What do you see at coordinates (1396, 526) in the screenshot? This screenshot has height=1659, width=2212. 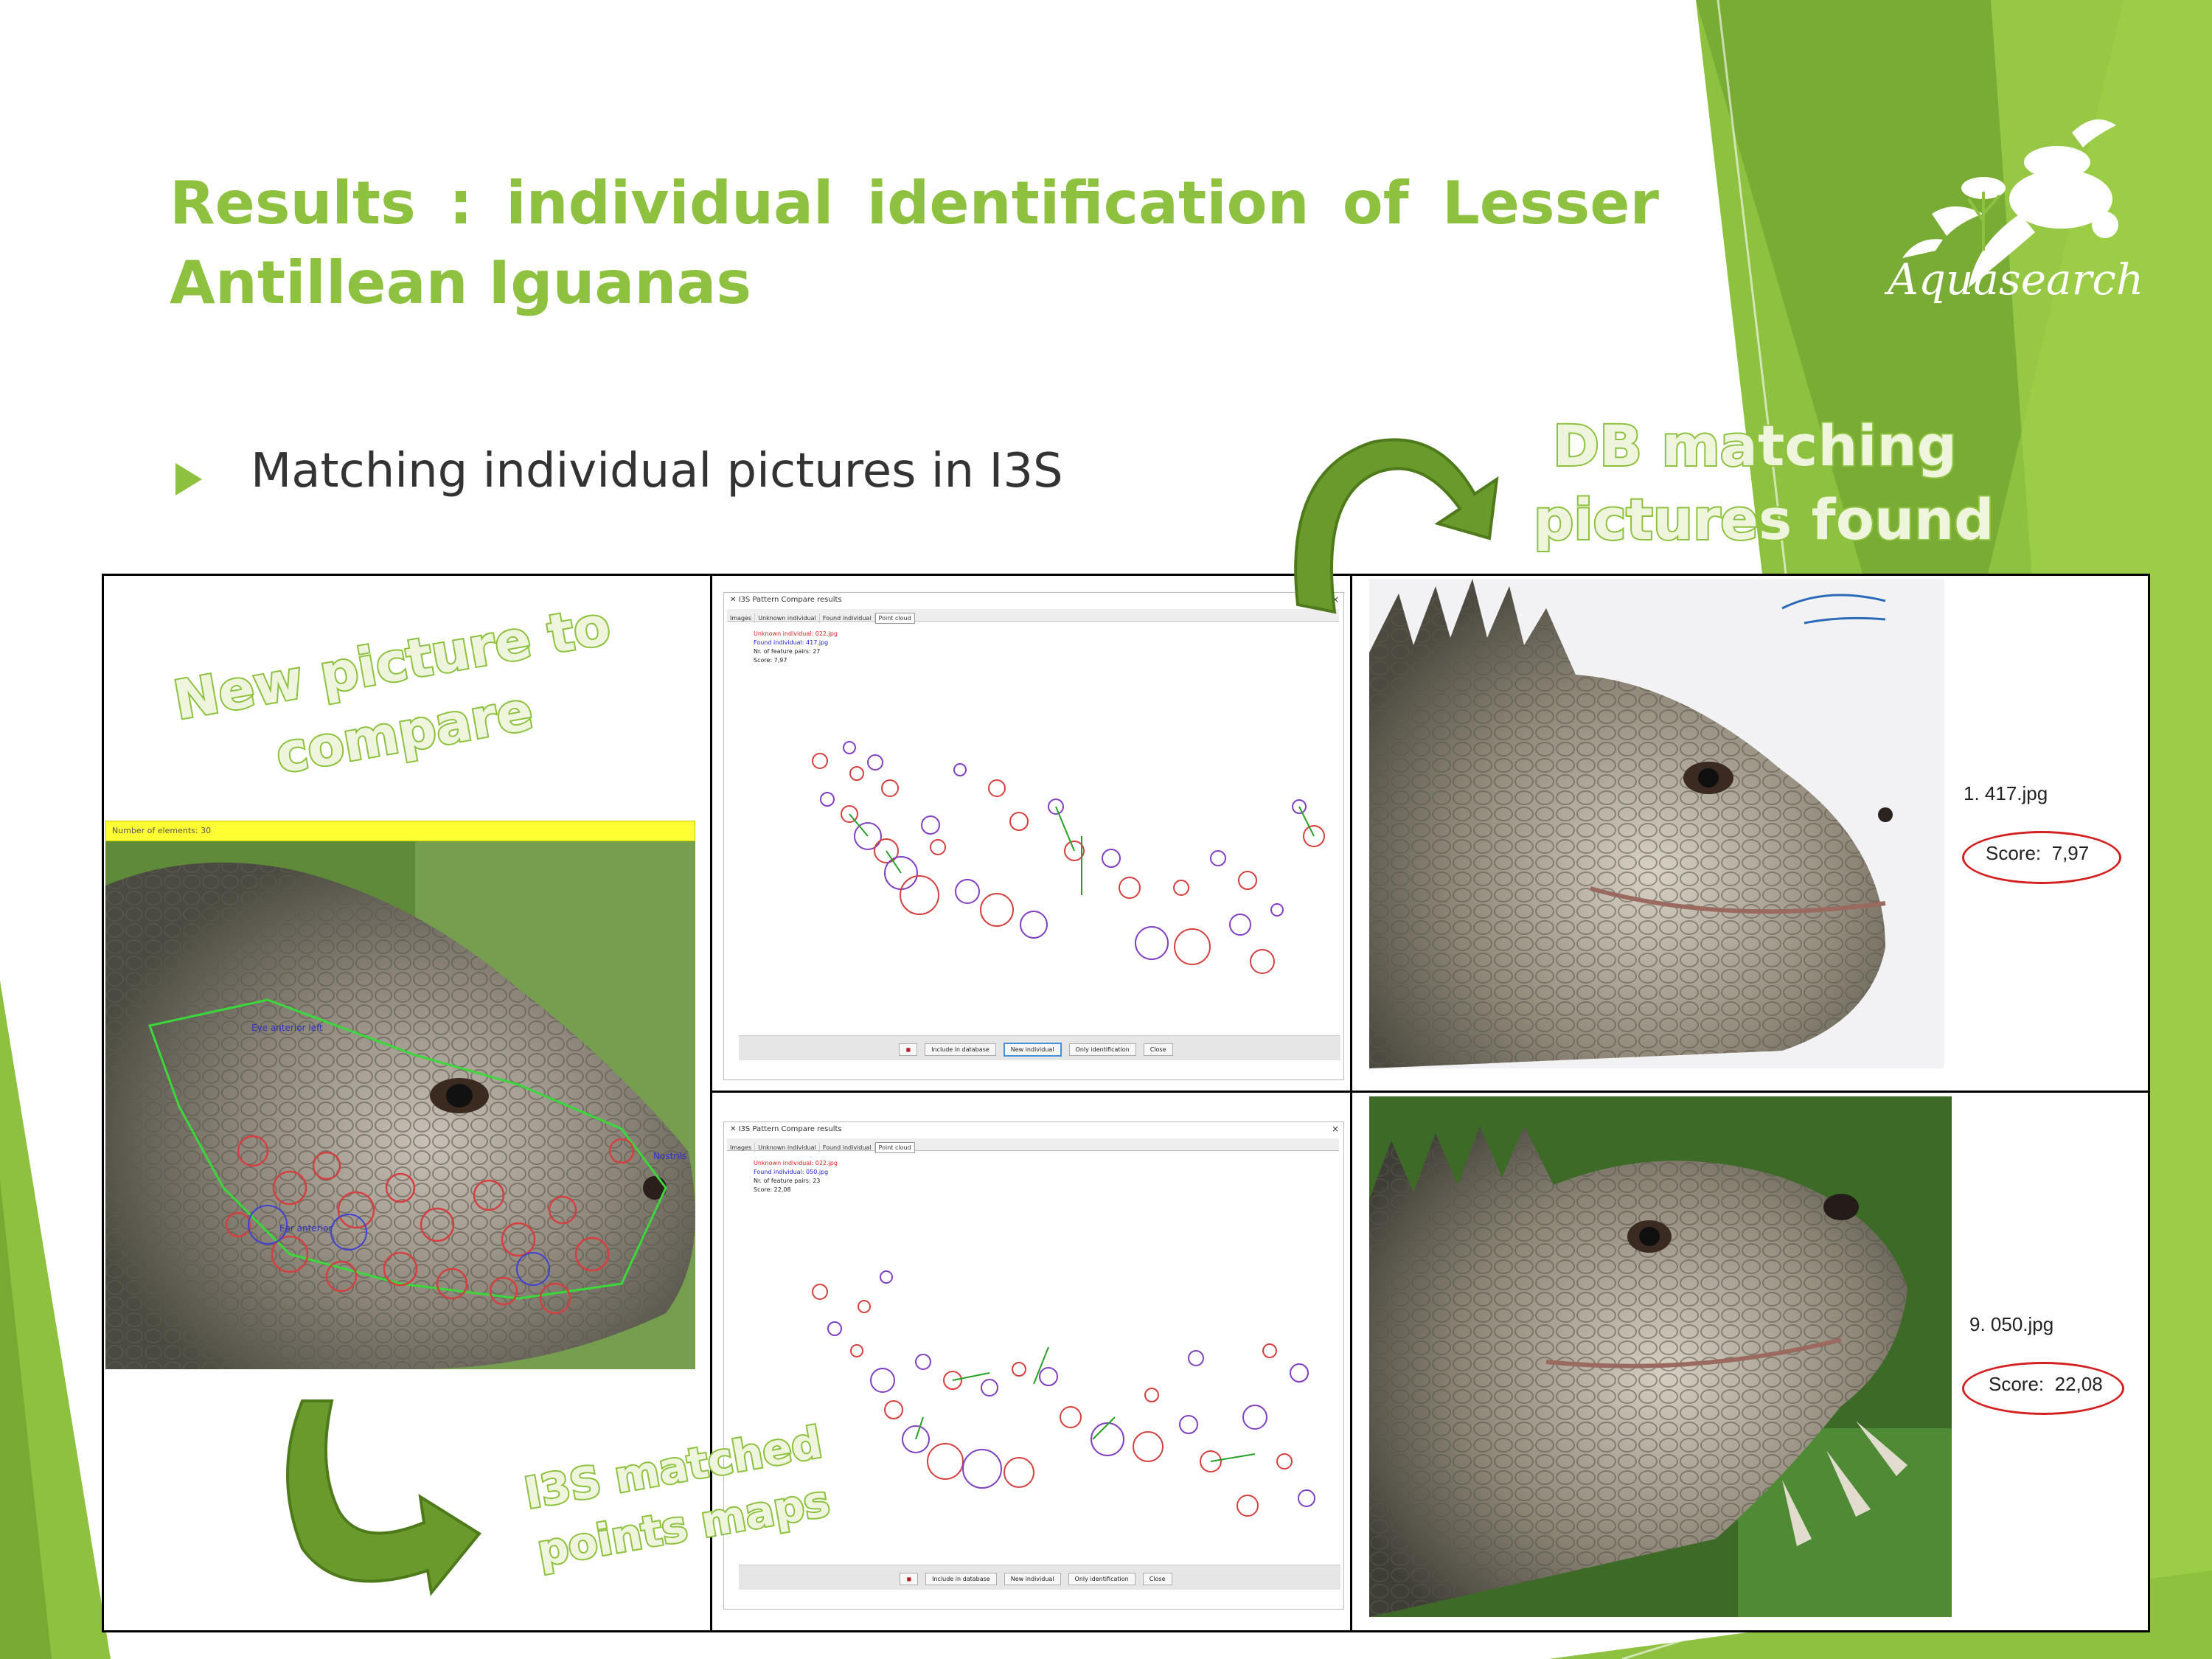 I see `curved-arrow-top-icon` at bounding box center [1396, 526].